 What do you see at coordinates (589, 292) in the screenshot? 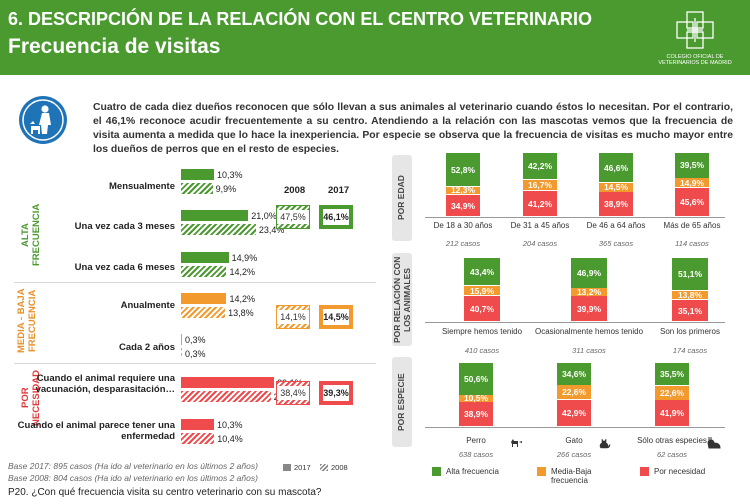
I see `stack-segment-media-baja-frecuencia: 13,2%` at bounding box center [589, 292].